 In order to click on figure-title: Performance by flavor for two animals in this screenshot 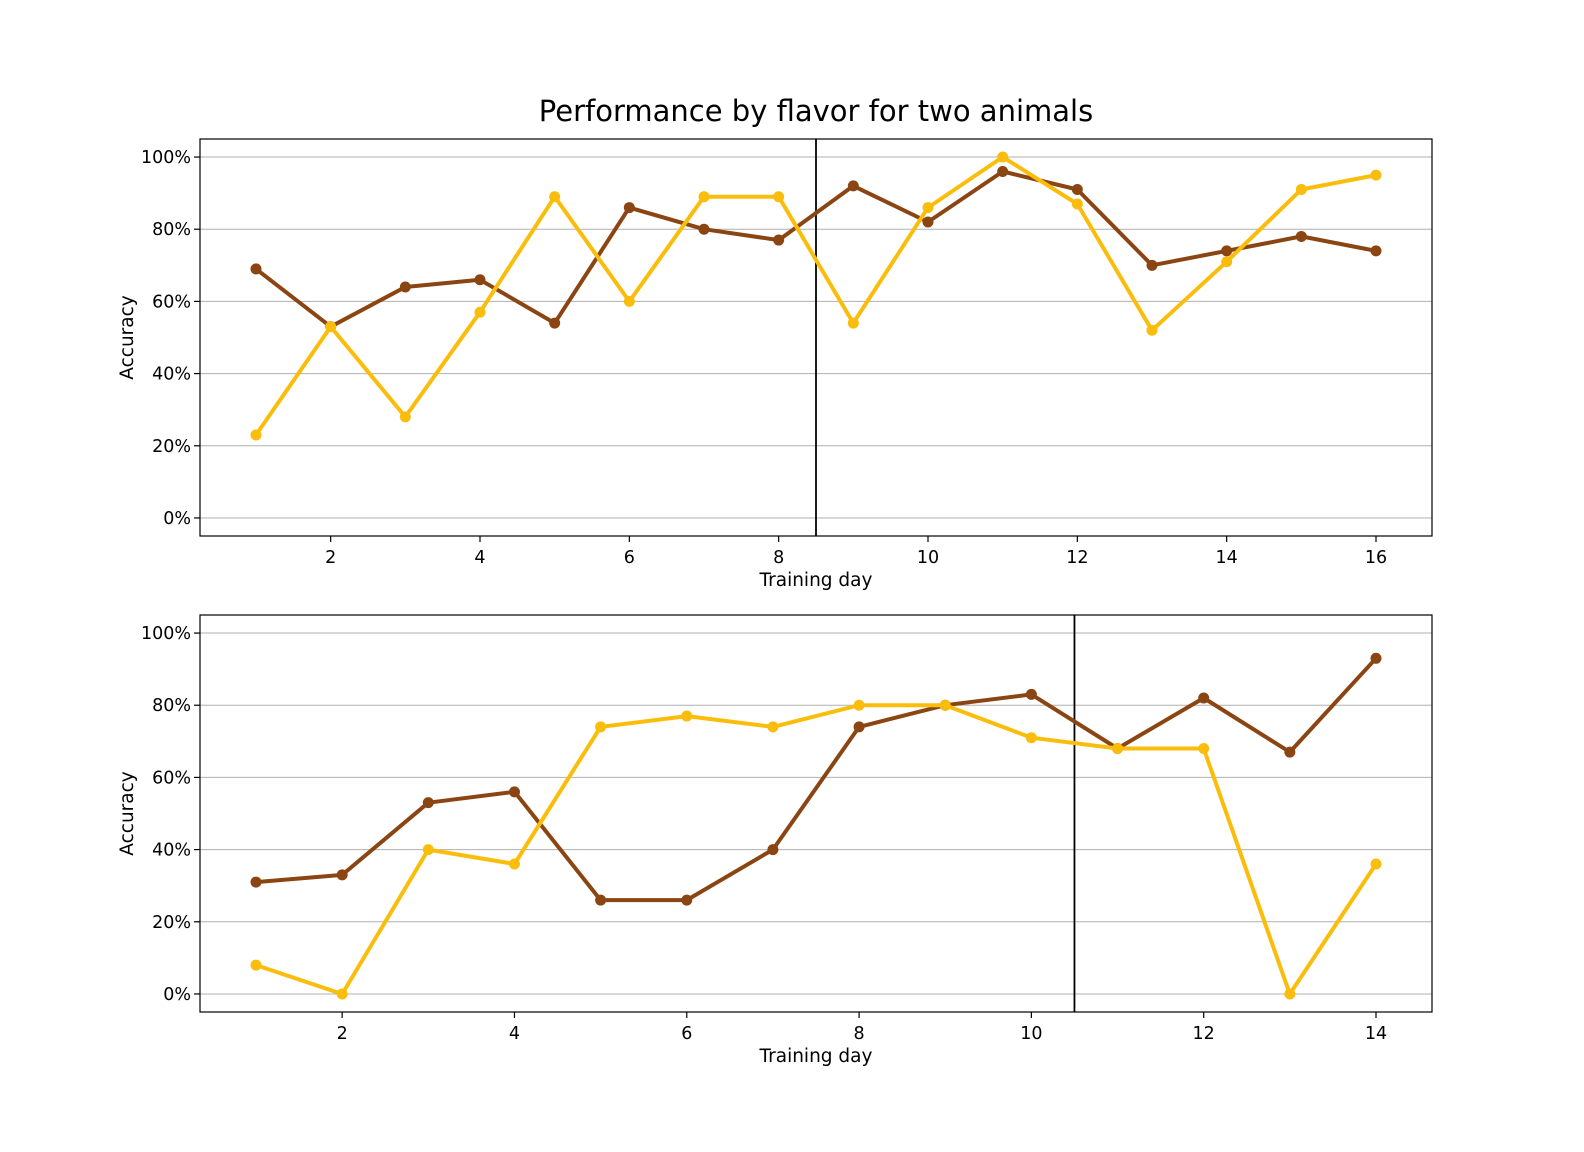, I will do `click(816, 111)`.